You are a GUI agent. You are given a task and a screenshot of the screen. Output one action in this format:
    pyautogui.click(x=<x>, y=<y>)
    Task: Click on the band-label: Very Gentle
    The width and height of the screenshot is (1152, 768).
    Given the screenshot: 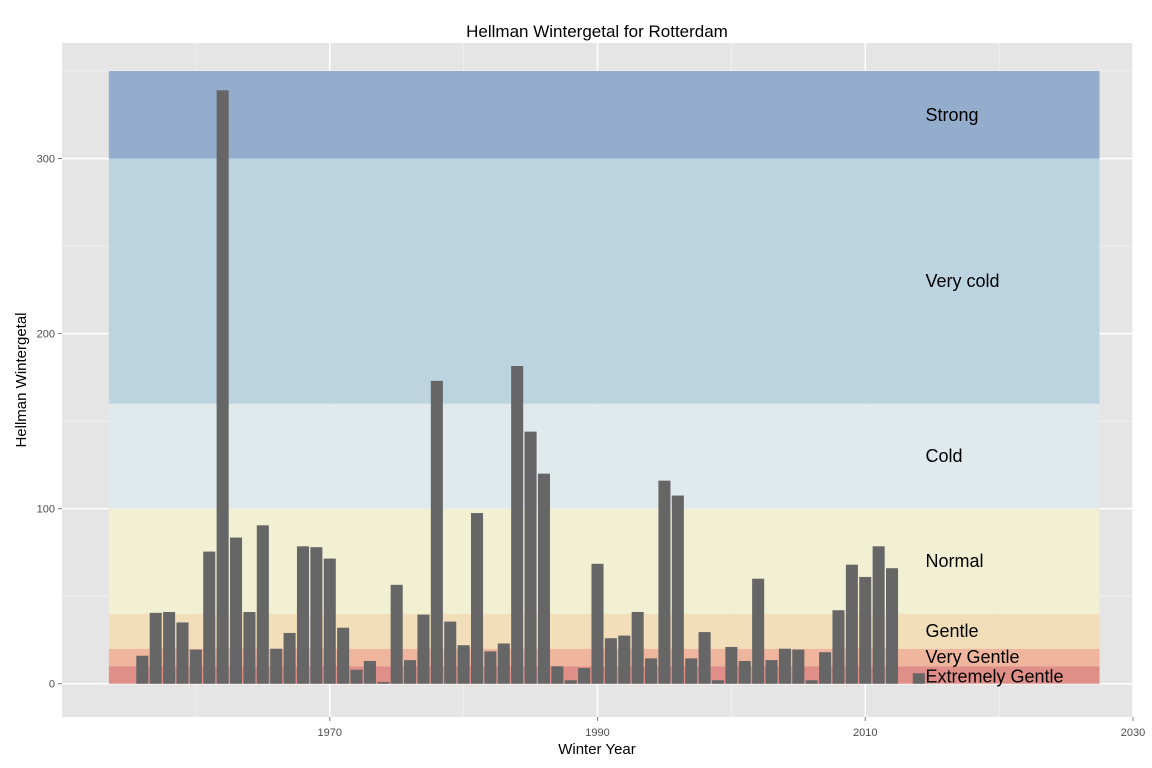 What is the action you would take?
    pyautogui.click(x=972, y=657)
    